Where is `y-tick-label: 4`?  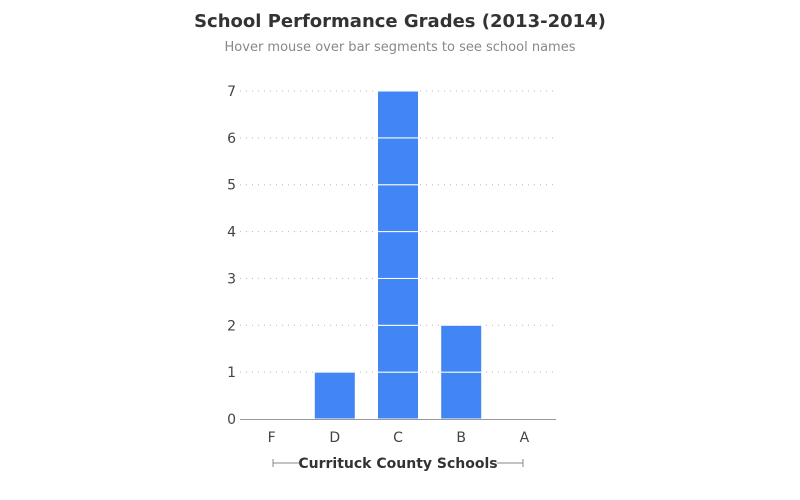
y-tick-label: 4 is located at coordinates (231, 233).